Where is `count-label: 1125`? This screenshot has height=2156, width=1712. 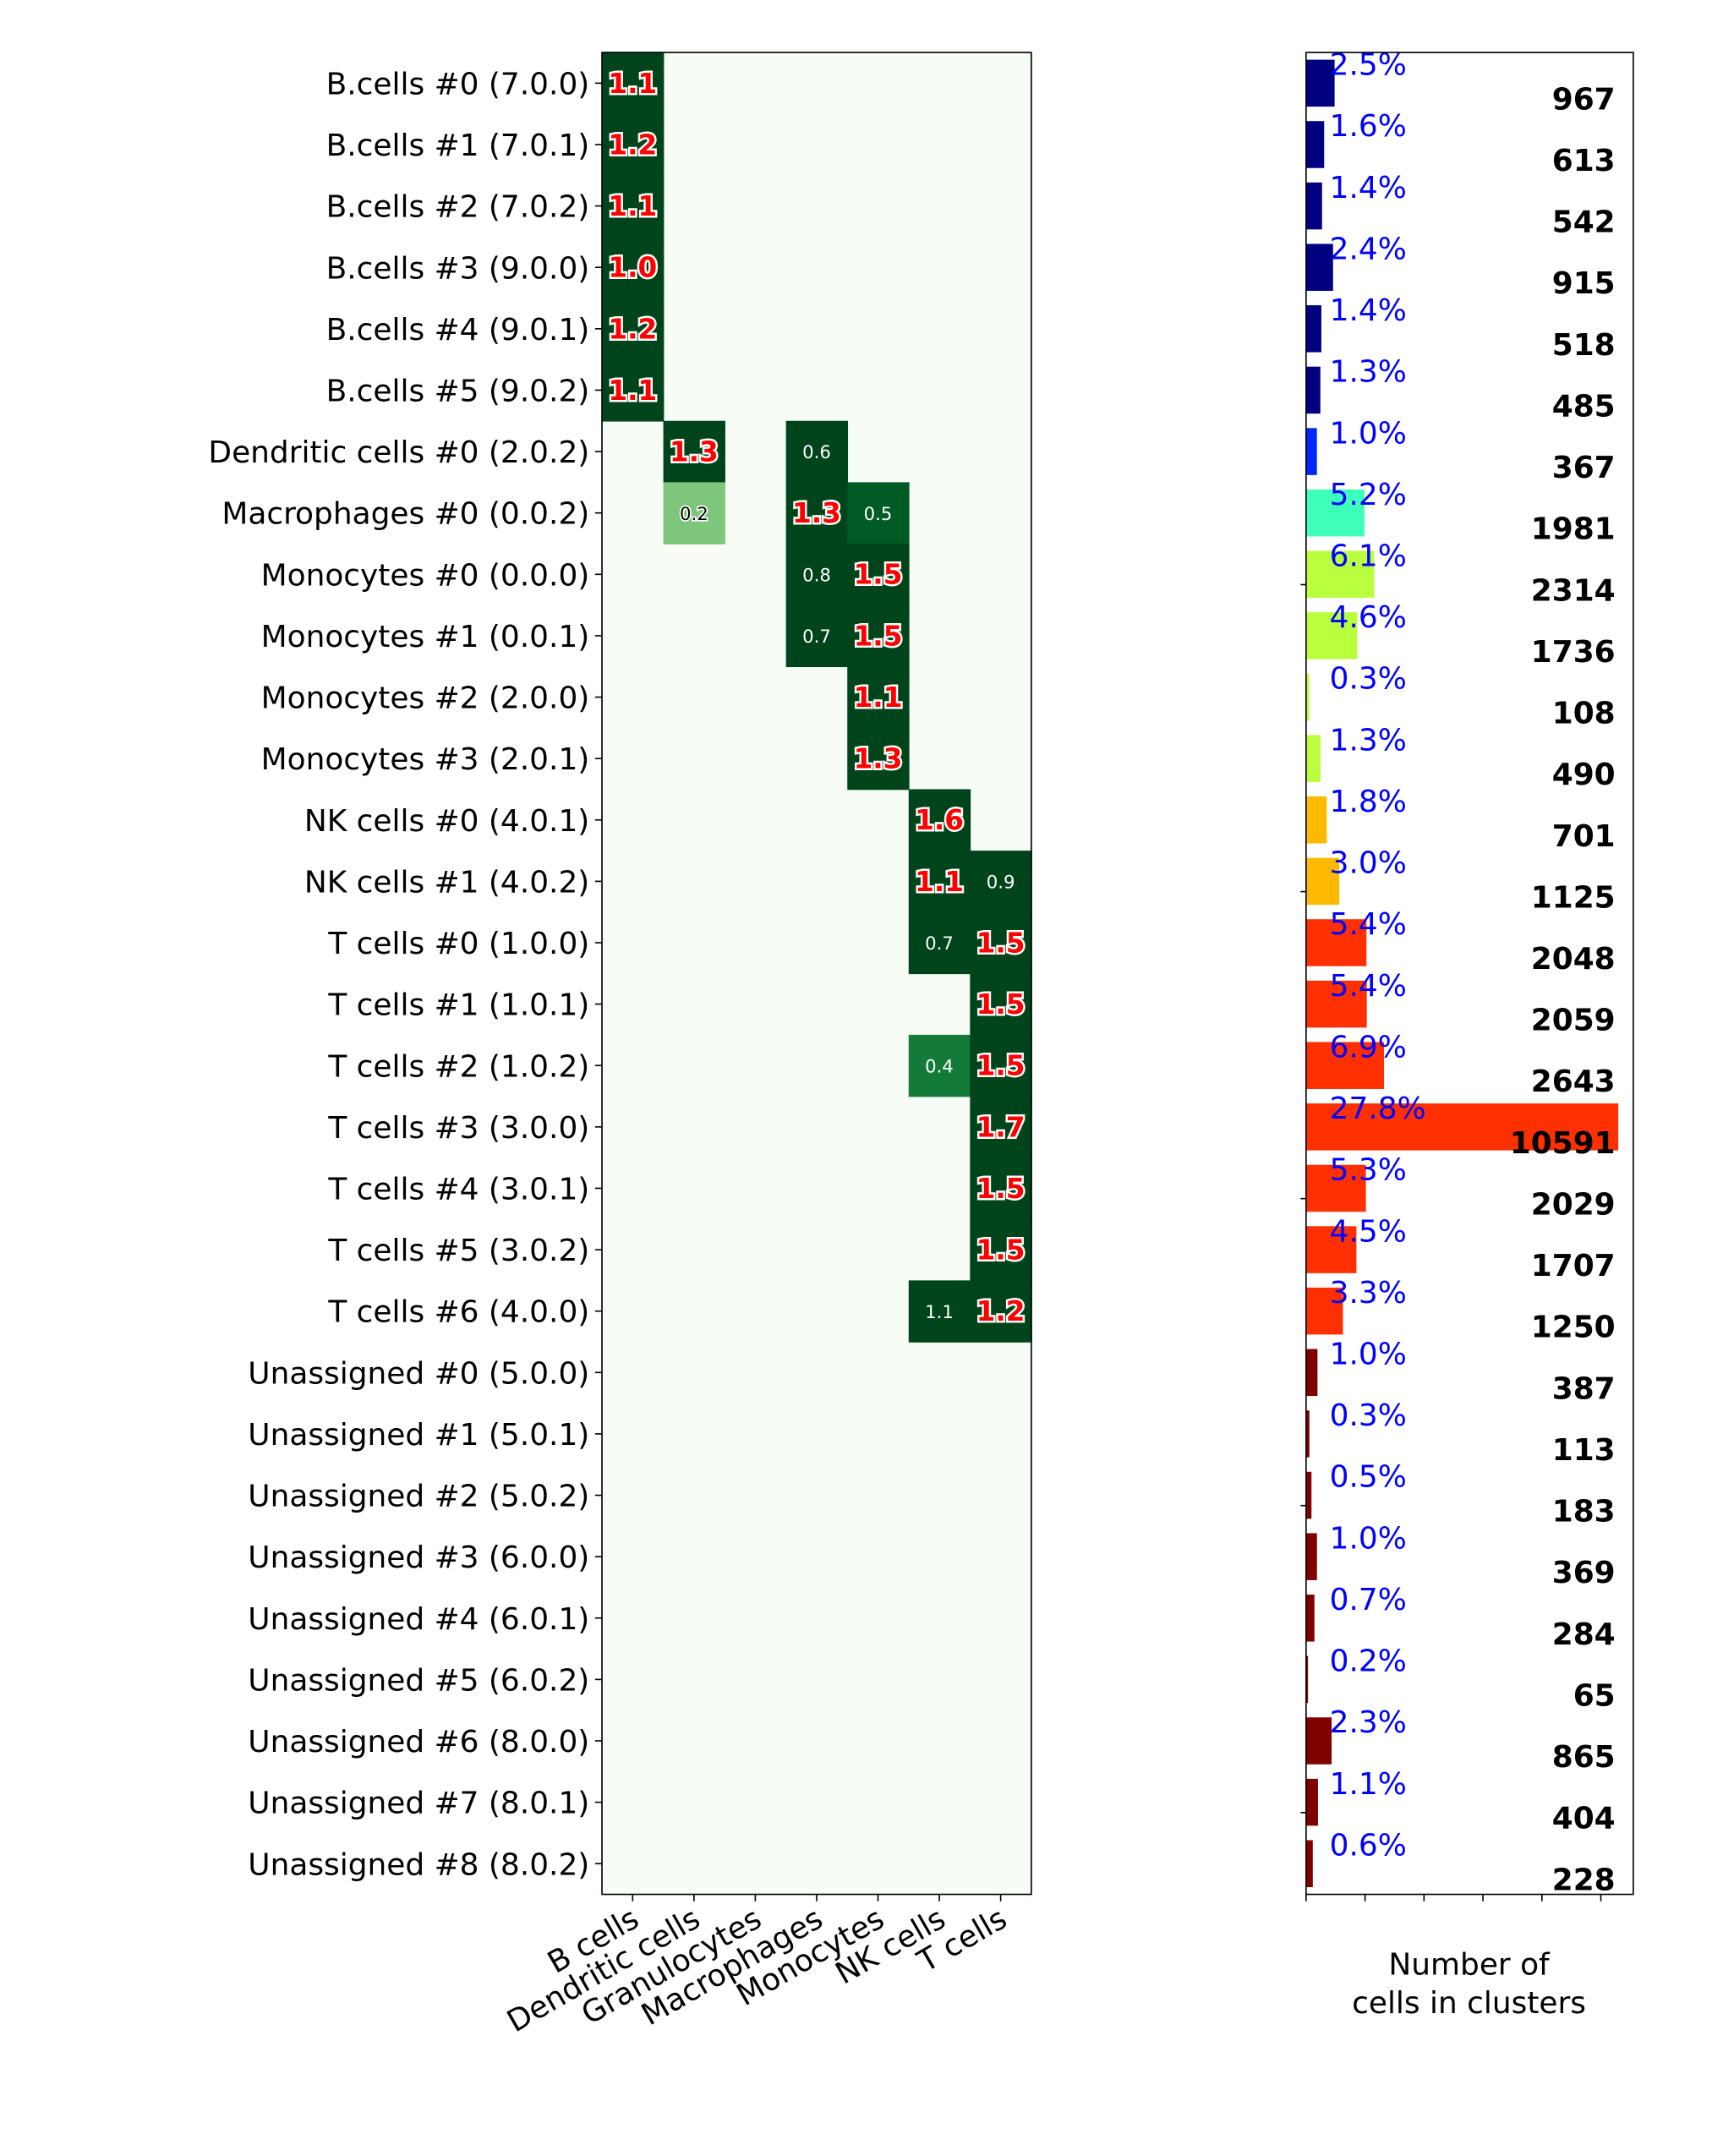 count-label: 1125 is located at coordinates (1573, 897).